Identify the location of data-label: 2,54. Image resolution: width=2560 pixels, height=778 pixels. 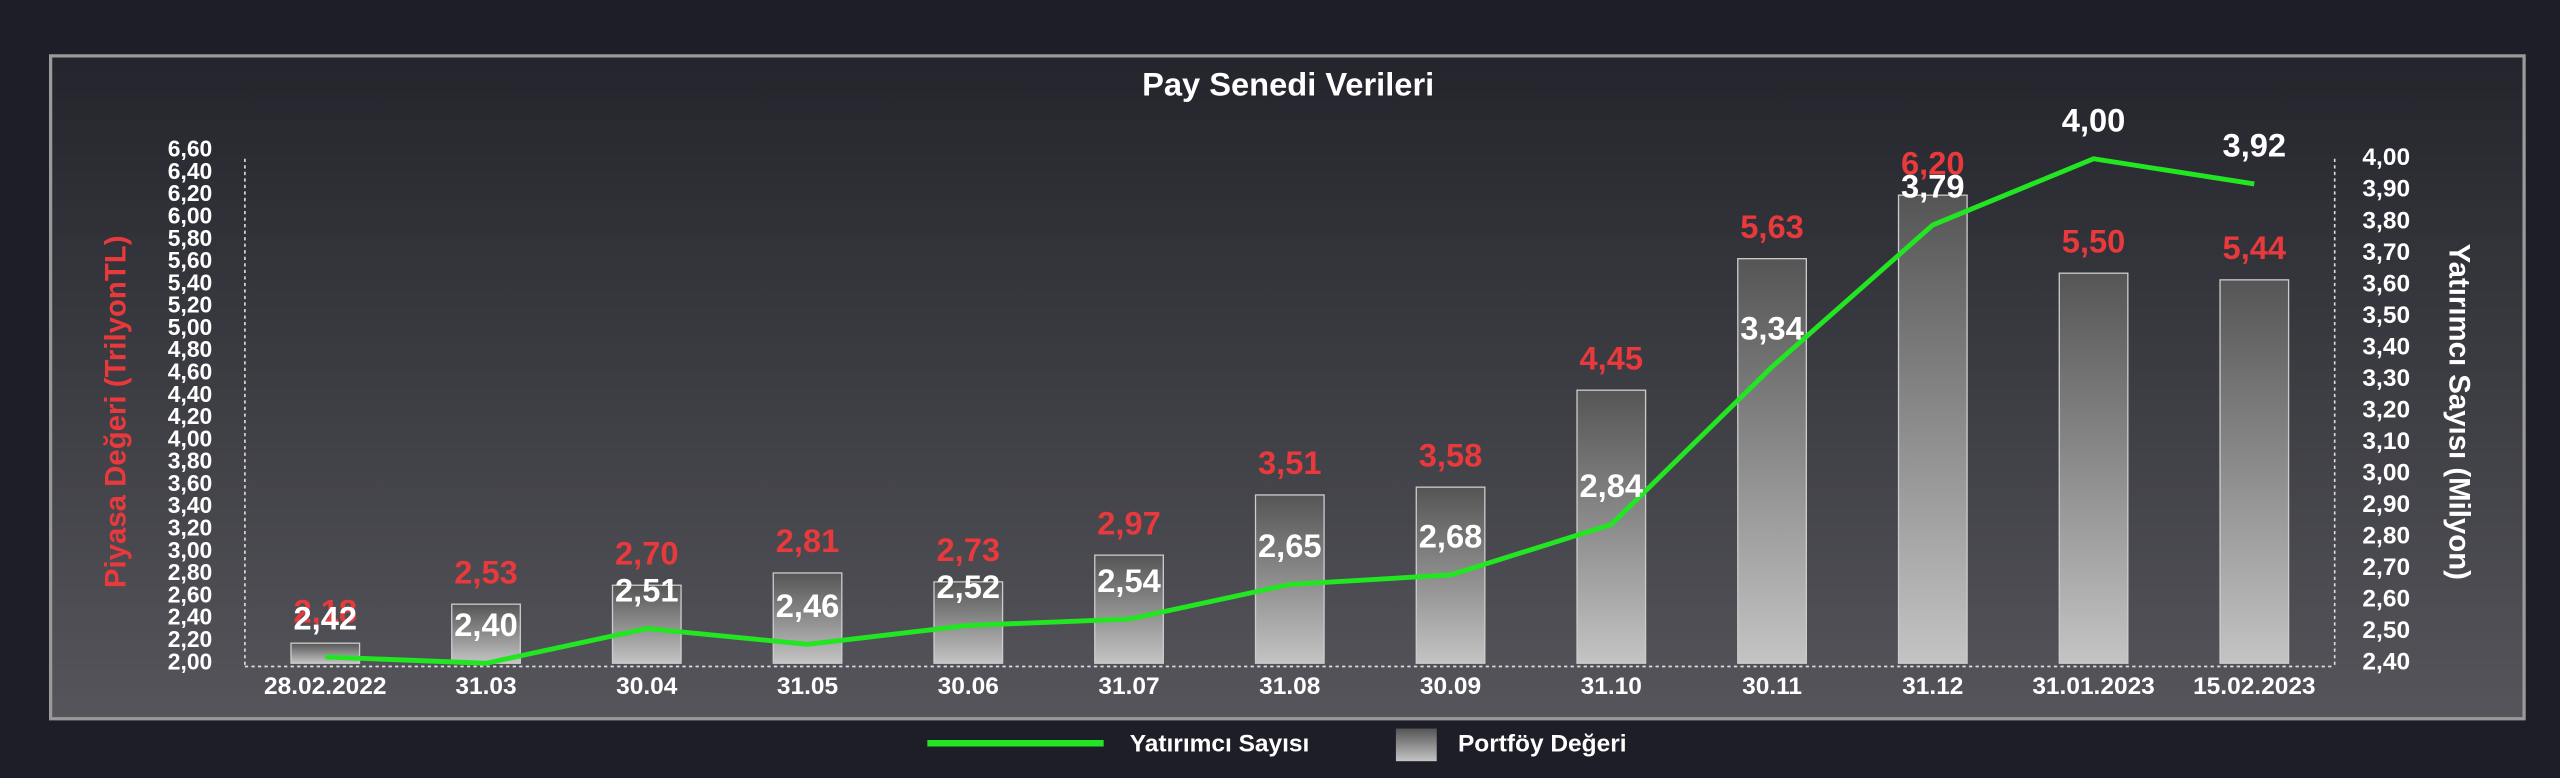
(1129, 580).